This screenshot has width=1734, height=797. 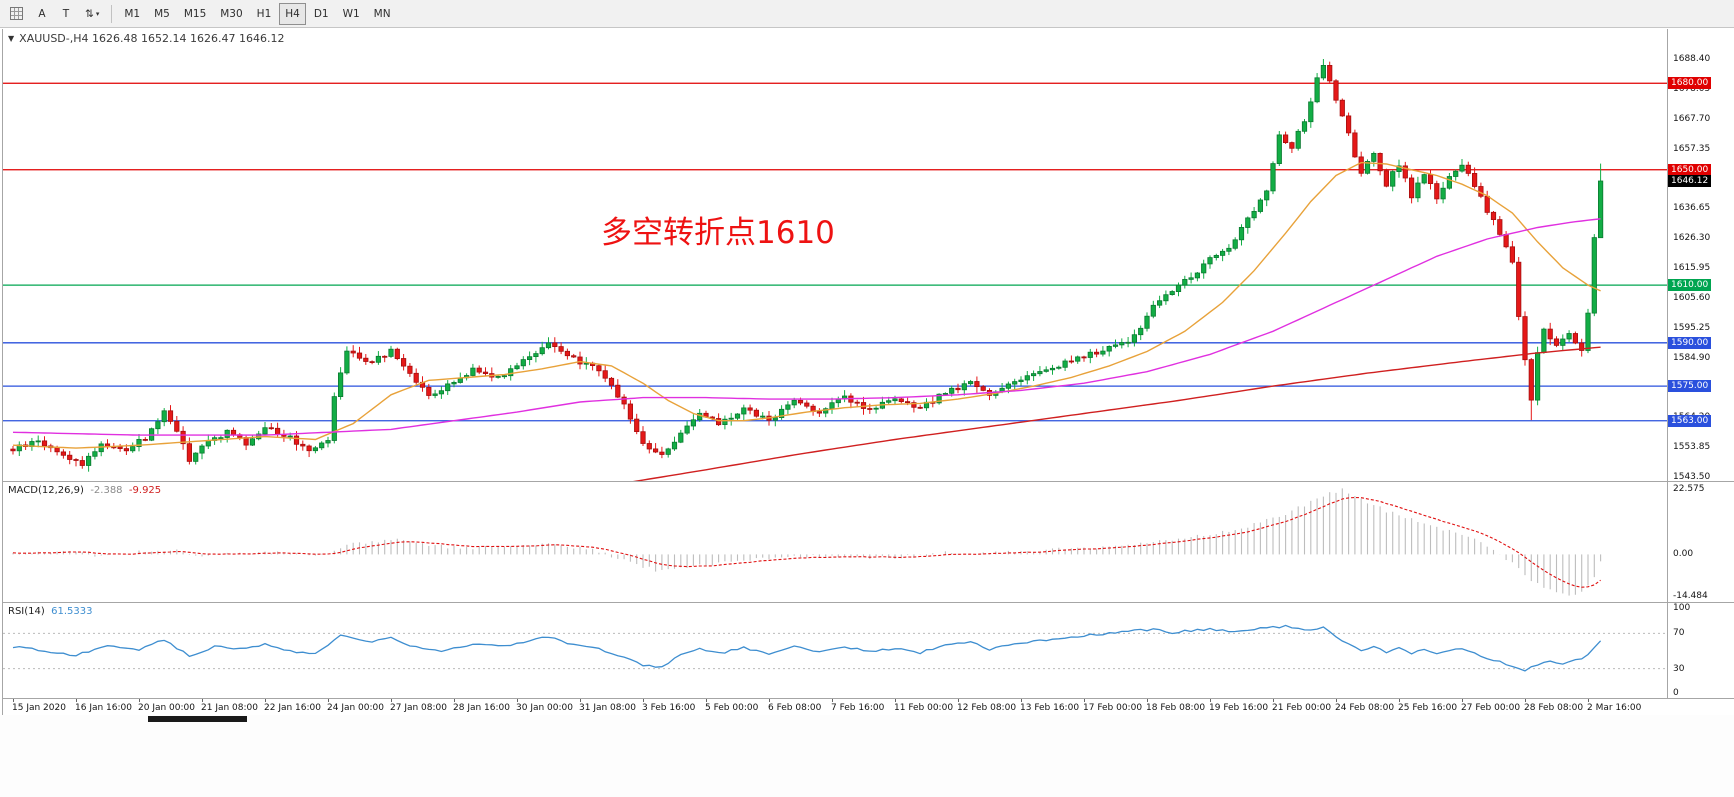 I want to click on timeframe-button-d1: D1, so click(x=321, y=13).